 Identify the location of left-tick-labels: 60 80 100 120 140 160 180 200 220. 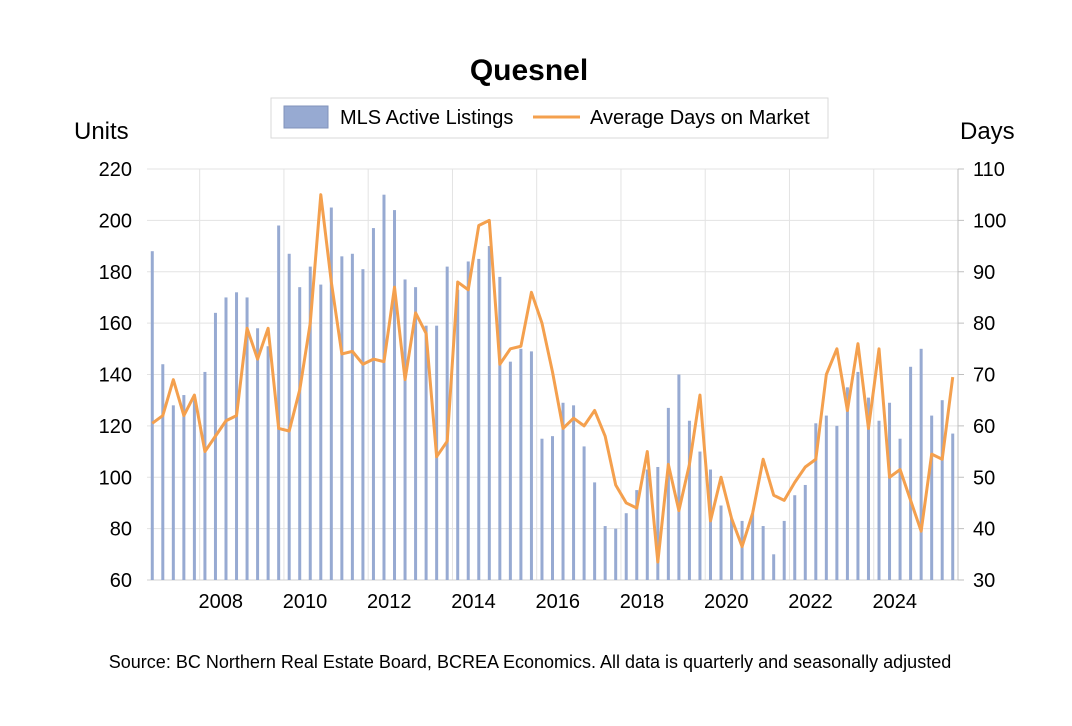
(115, 375).